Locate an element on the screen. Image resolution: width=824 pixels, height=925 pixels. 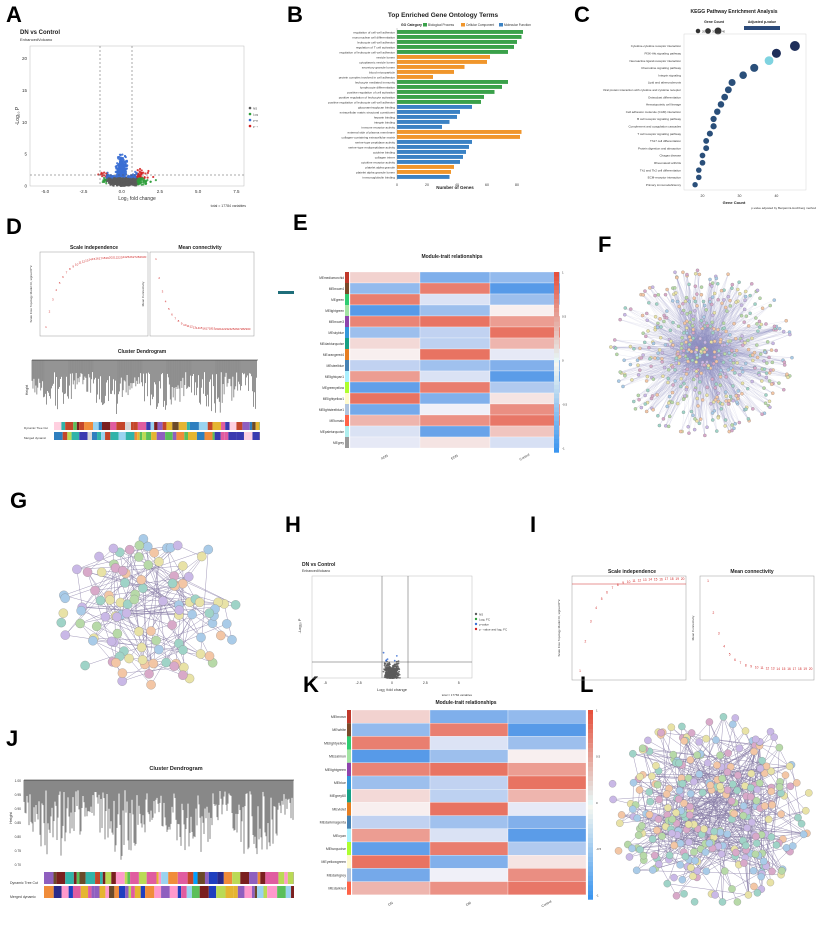
volcano-a-points is located at coordinates (127, 170).